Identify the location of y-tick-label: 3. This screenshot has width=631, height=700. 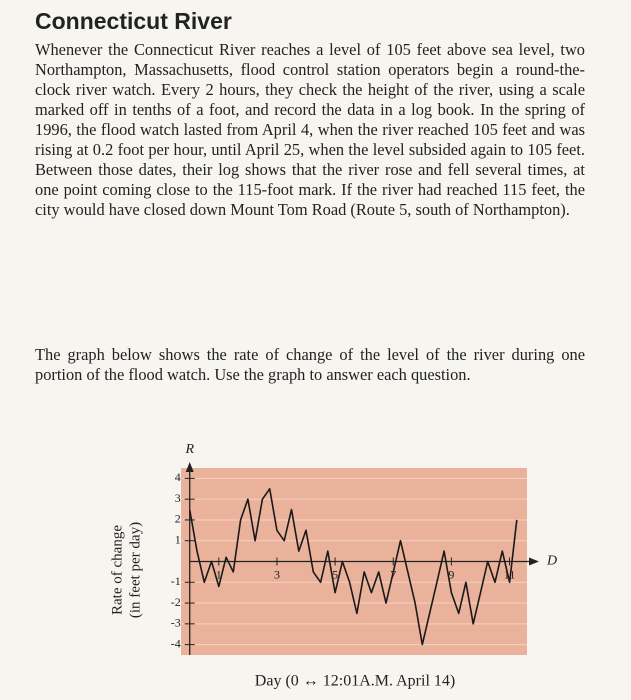
(178, 498).